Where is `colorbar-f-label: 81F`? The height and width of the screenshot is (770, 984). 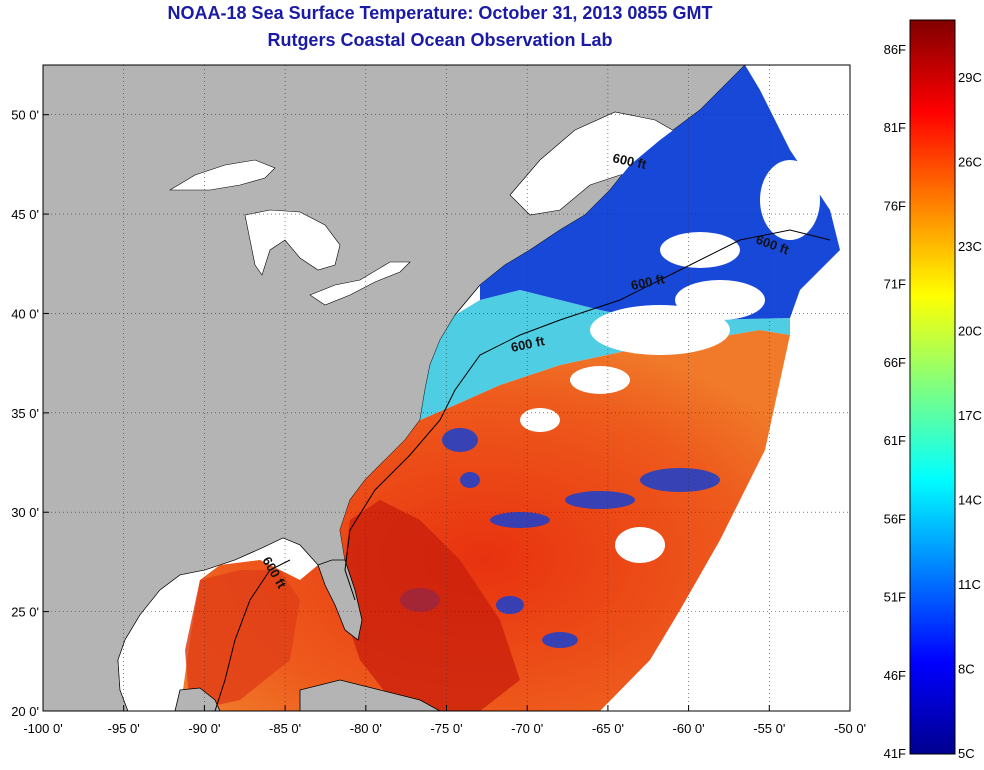
colorbar-f-label: 81F is located at coordinates (895, 127).